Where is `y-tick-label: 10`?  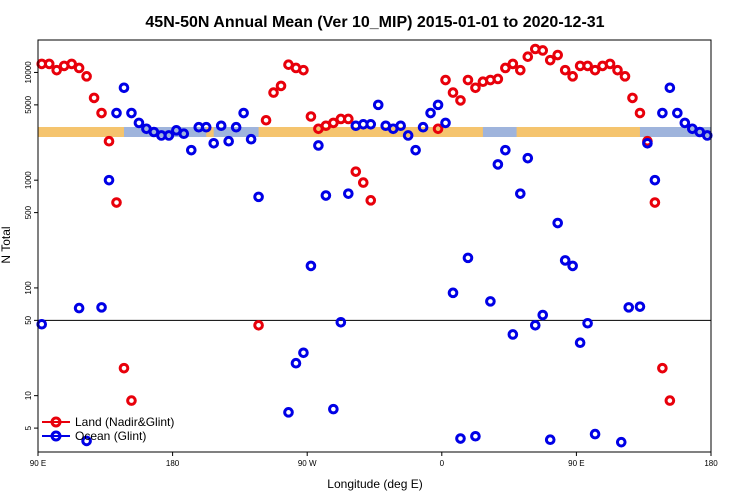 y-tick-label: 10 is located at coordinates (28, 395).